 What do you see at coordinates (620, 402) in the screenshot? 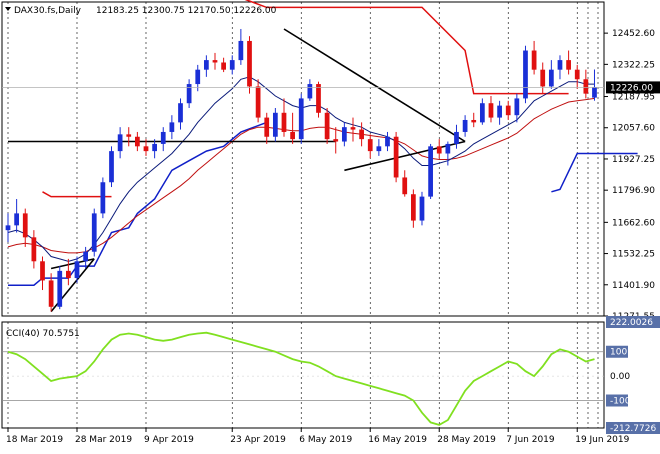
I see `cci-tick-label: -100` at bounding box center [620, 402].